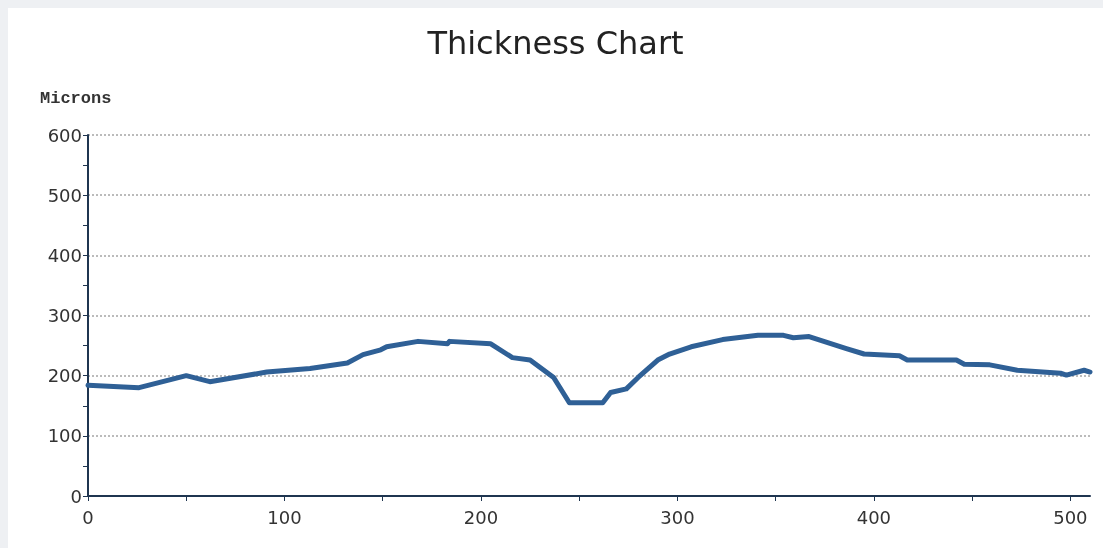 The width and height of the screenshot is (1103, 548). I want to click on chart-title: Thickness Chart, so click(555, 43).